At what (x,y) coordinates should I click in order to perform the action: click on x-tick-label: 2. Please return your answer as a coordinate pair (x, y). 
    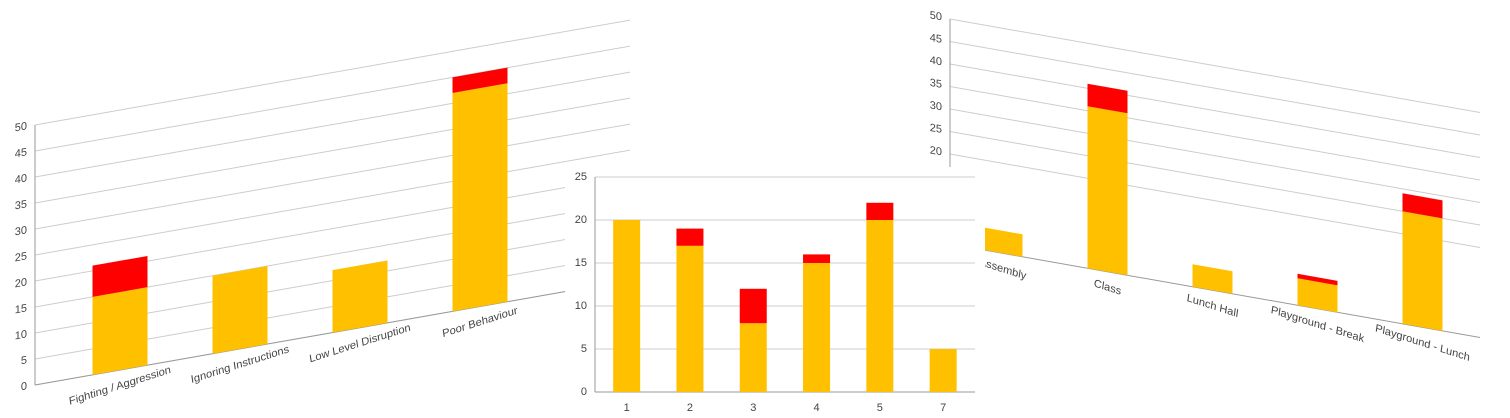
    Looking at the image, I should click on (690, 408).